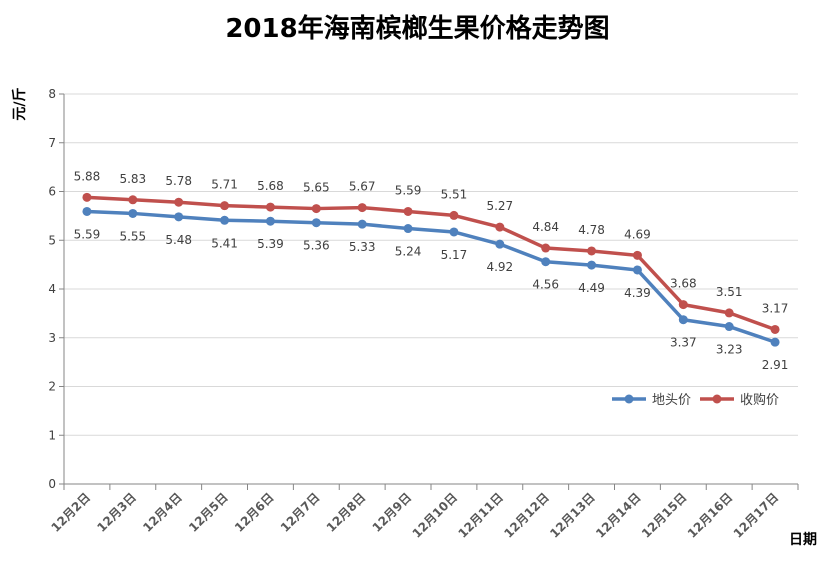 The image size is (835, 565). What do you see at coordinates (710, 515) in the screenshot?
I see `x-tick-label: 12月16日` at bounding box center [710, 515].